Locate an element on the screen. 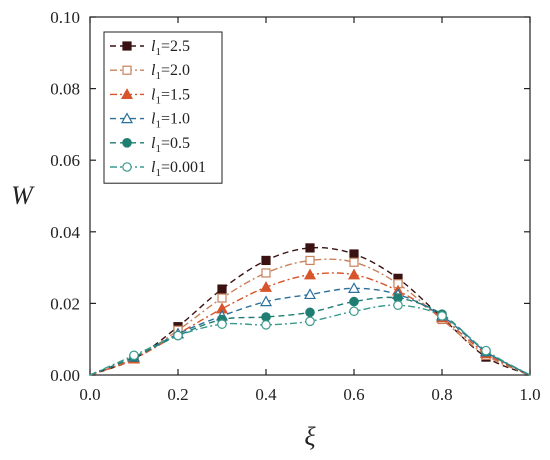 The image size is (550, 460). legend-item: l1=0.001 is located at coordinates (158, 169).